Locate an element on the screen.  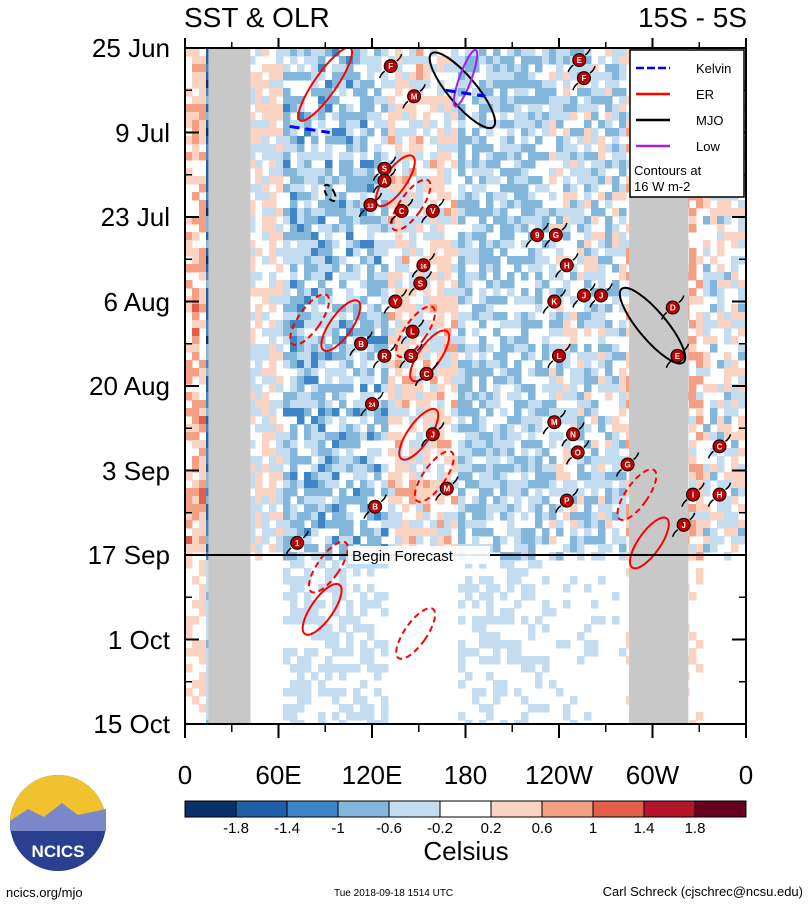
logo-text: NCICS is located at coordinates (58, 851).